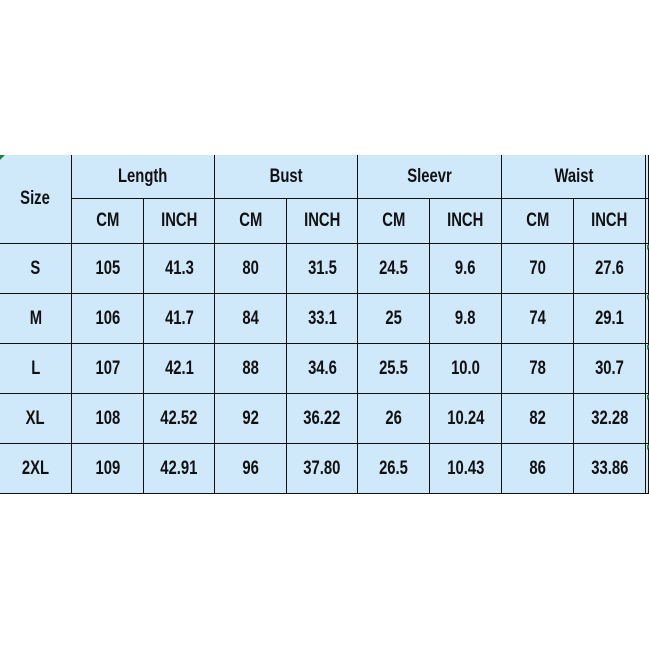  What do you see at coordinates (430, 177) in the screenshot?
I see `group-header: Sleevr` at bounding box center [430, 177].